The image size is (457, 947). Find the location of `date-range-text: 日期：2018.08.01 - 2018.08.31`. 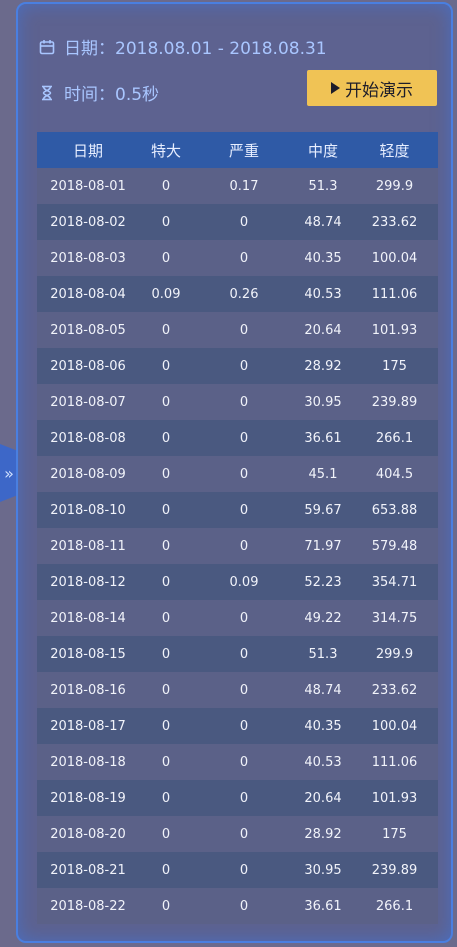

date-range-text: 日期：2018.08.01 - 2018.08.31 is located at coordinates (195, 49).